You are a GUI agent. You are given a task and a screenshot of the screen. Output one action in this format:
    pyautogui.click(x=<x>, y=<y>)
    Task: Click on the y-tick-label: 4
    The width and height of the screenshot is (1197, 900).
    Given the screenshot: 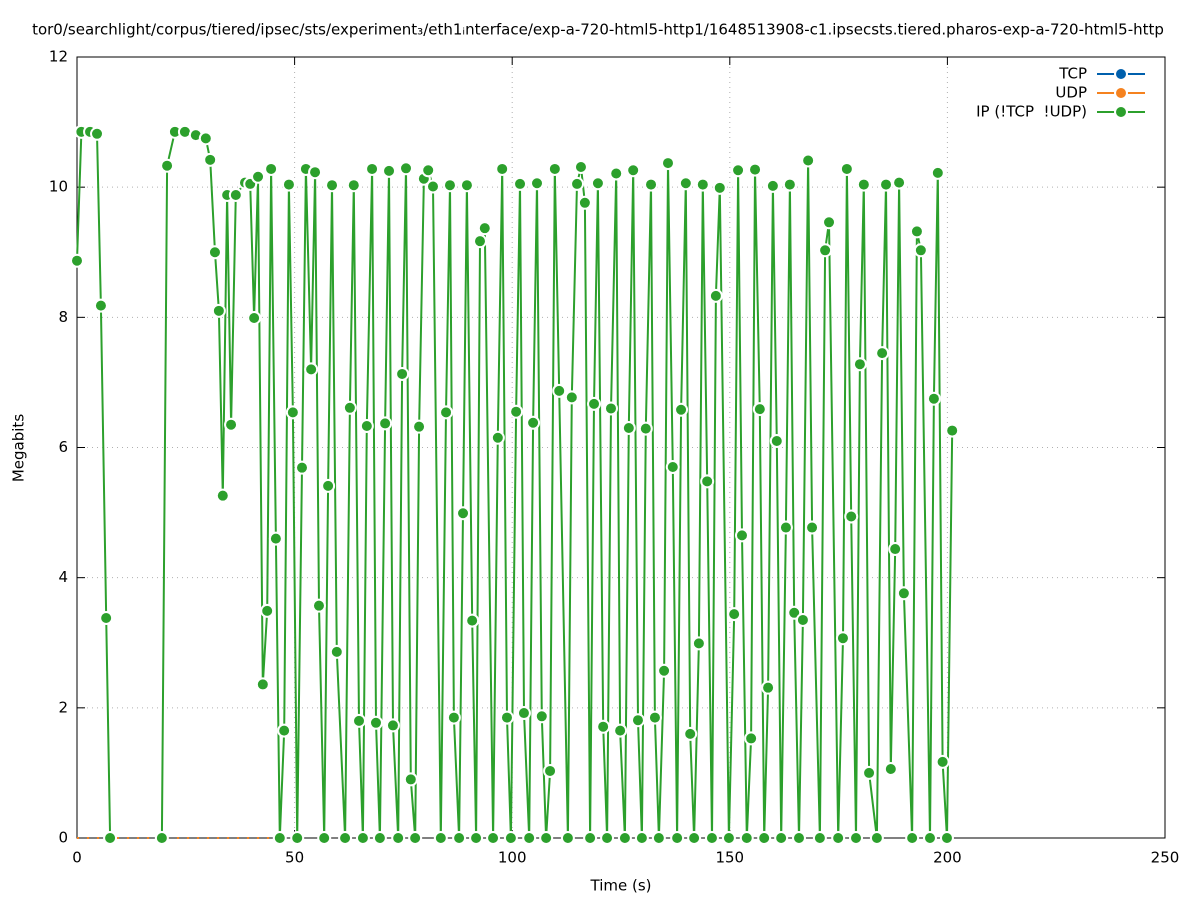 What is the action you would take?
    pyautogui.click(x=63, y=577)
    